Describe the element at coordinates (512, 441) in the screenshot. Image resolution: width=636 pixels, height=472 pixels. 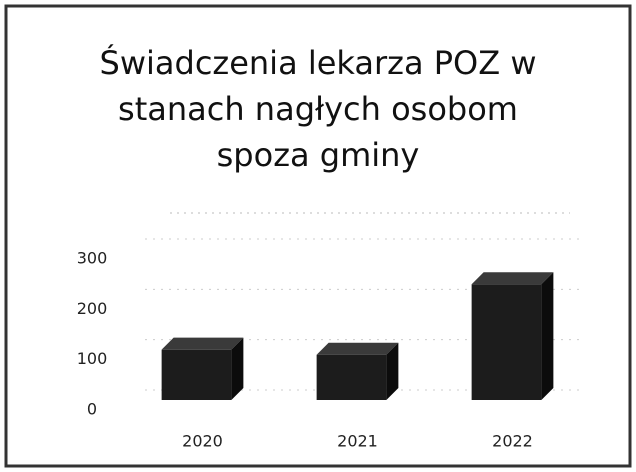
I see `x-tick-label: 2022` at that location.